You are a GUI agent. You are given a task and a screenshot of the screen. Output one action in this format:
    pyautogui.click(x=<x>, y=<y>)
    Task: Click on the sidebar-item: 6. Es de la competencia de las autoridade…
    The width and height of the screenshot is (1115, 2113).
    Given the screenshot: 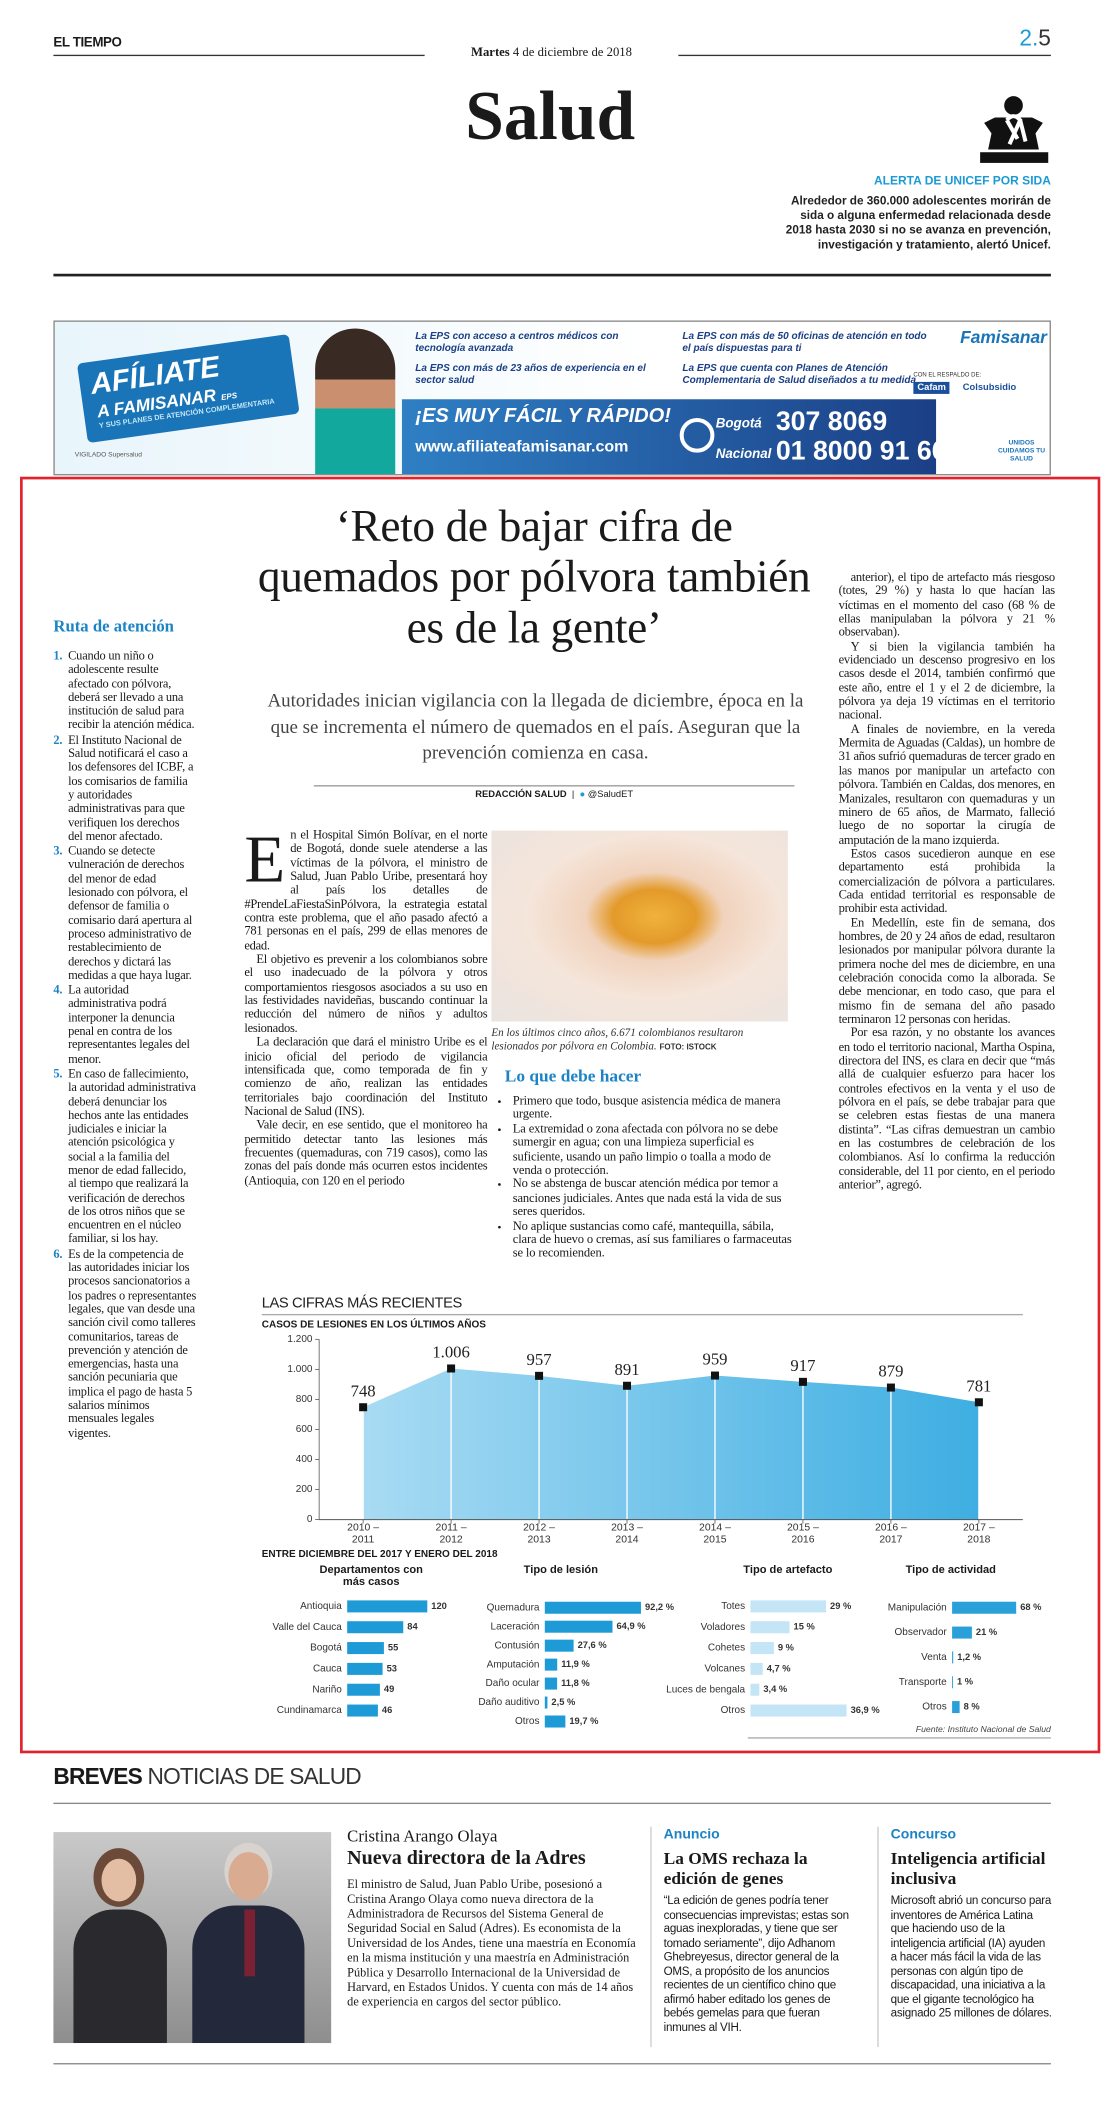 What is the action you would take?
    pyautogui.click(x=124, y=1344)
    